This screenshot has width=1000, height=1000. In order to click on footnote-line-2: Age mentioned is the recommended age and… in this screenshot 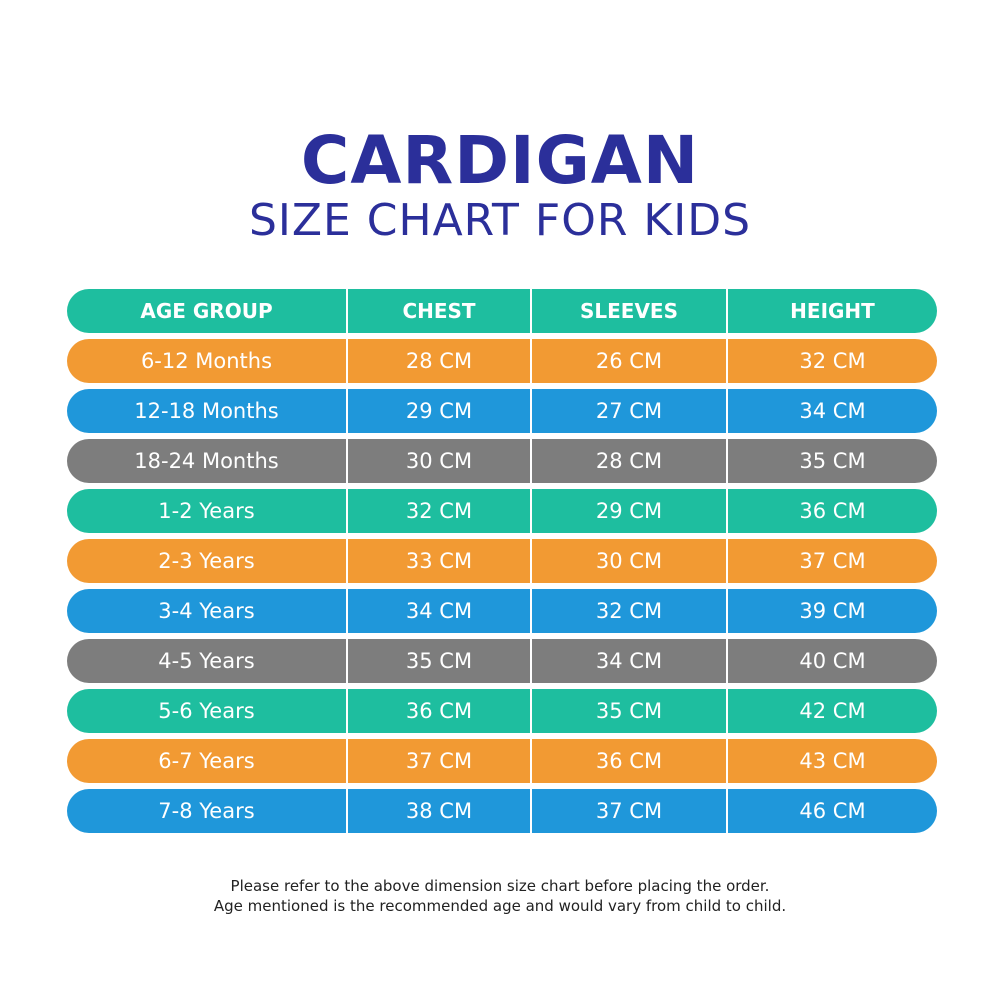, I will do `click(500, 906)`.